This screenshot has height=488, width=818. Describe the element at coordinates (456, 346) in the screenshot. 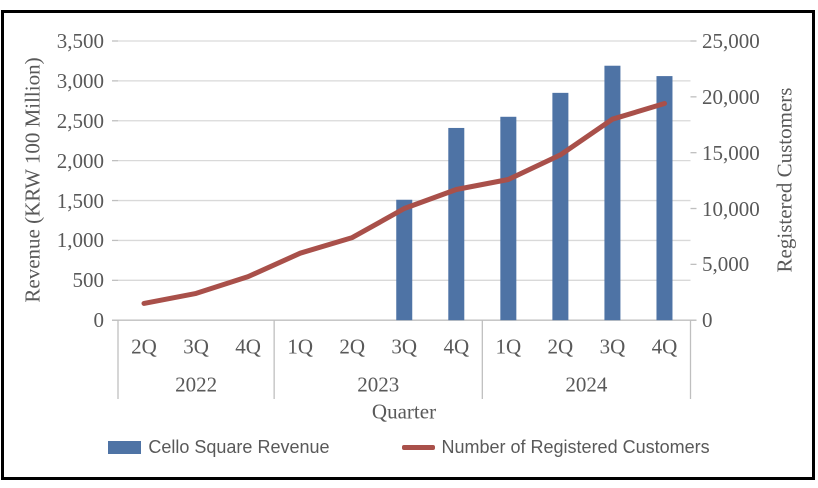

I see `quarter-label-4Q-2023: 4Q` at that location.